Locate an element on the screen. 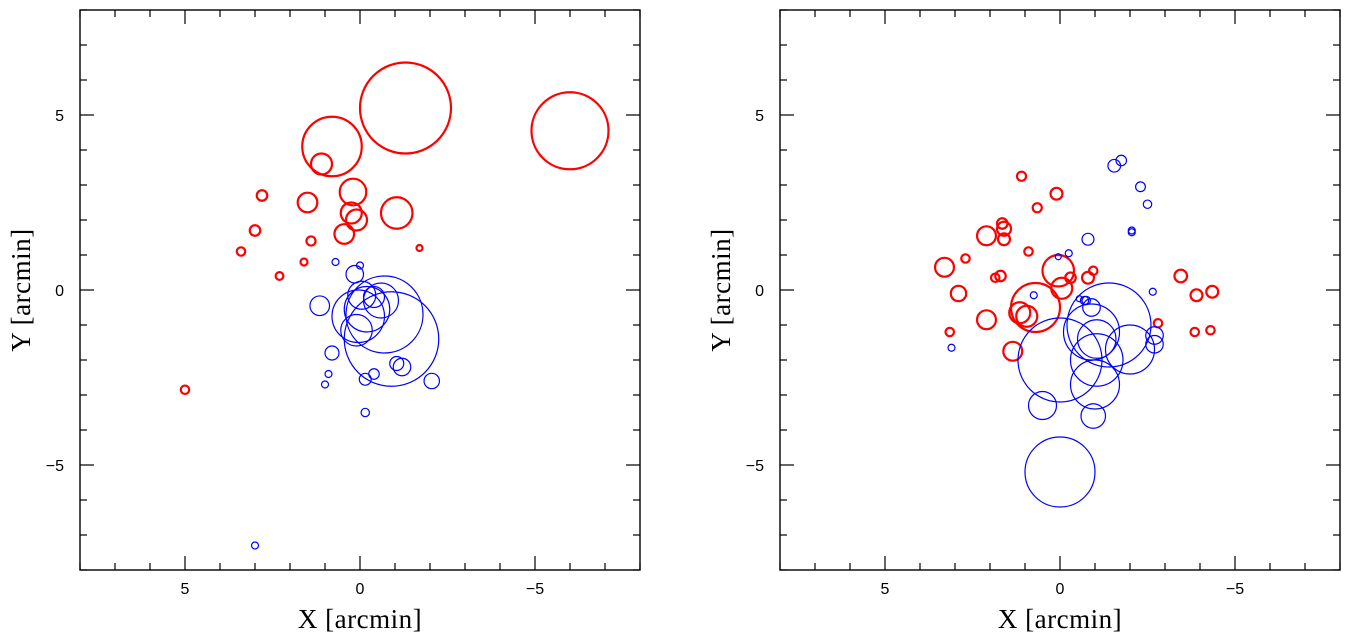  y-tick-label: 5 is located at coordinates (759, 116).